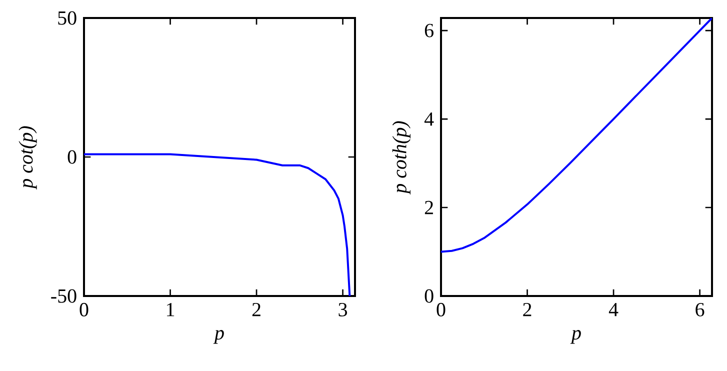 The height and width of the screenshot is (371, 727). I want to click on y-tick-label: -50, so click(63, 296).